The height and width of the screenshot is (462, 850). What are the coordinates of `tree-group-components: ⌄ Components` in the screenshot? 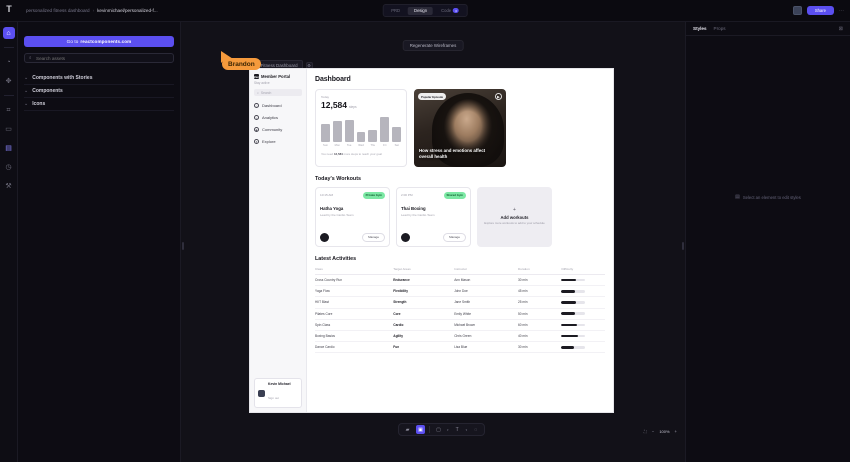 It's located at (99, 91).